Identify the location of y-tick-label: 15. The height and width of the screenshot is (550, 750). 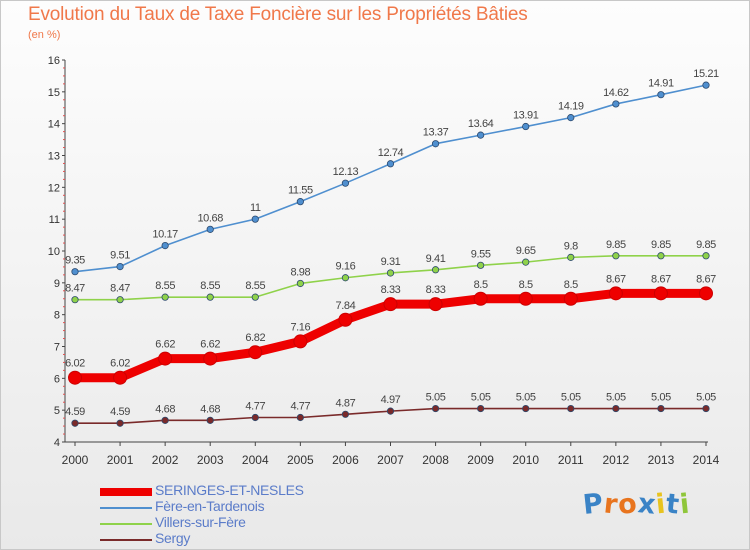
(54, 93).